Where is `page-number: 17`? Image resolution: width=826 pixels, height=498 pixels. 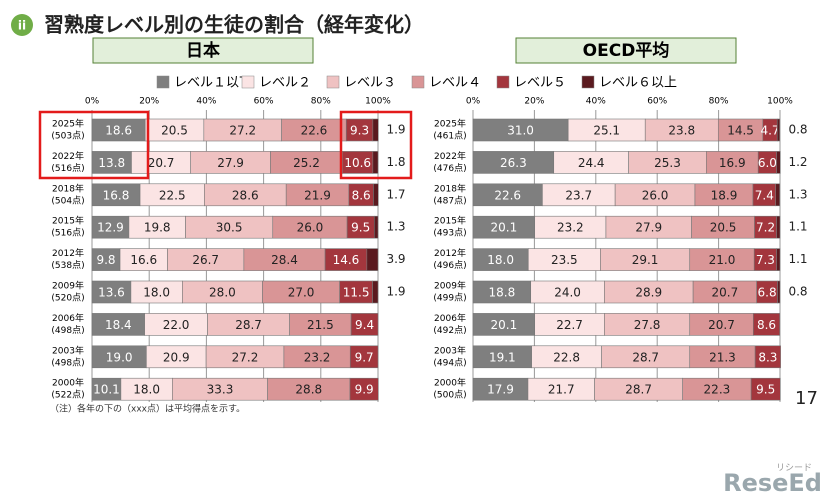
page-number: 17 is located at coordinates (806, 398).